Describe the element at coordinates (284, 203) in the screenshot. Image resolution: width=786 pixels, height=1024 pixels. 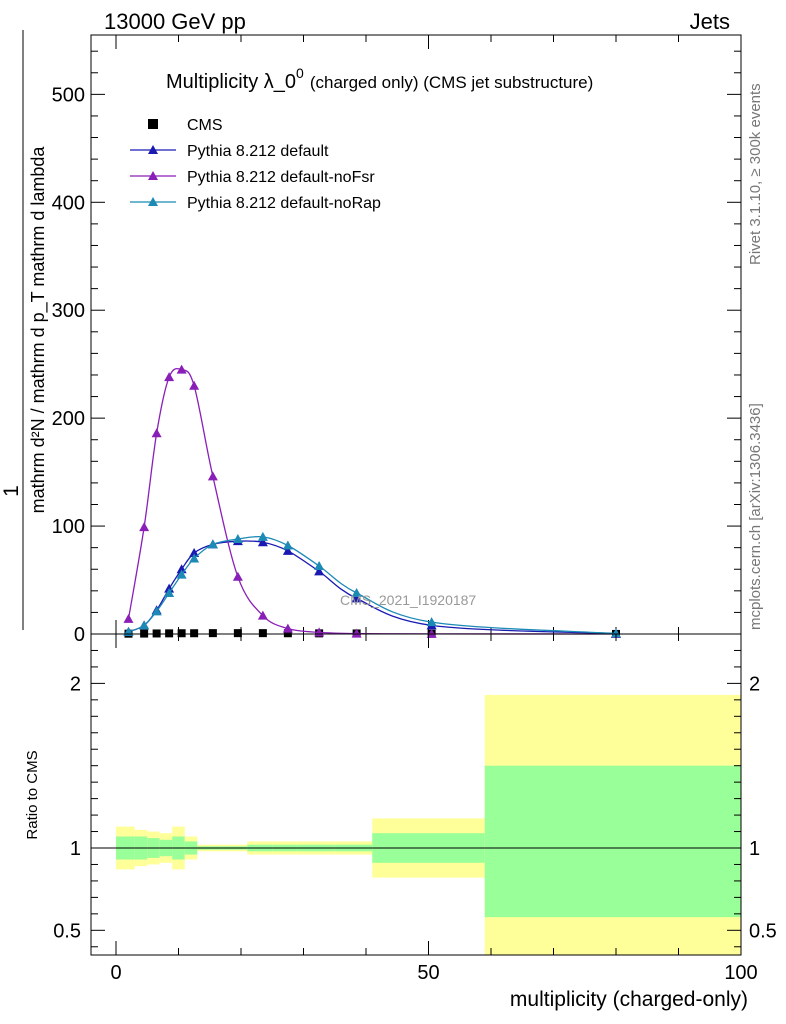
I see `legend-label: Pythia 8.212 default-noRap` at that location.